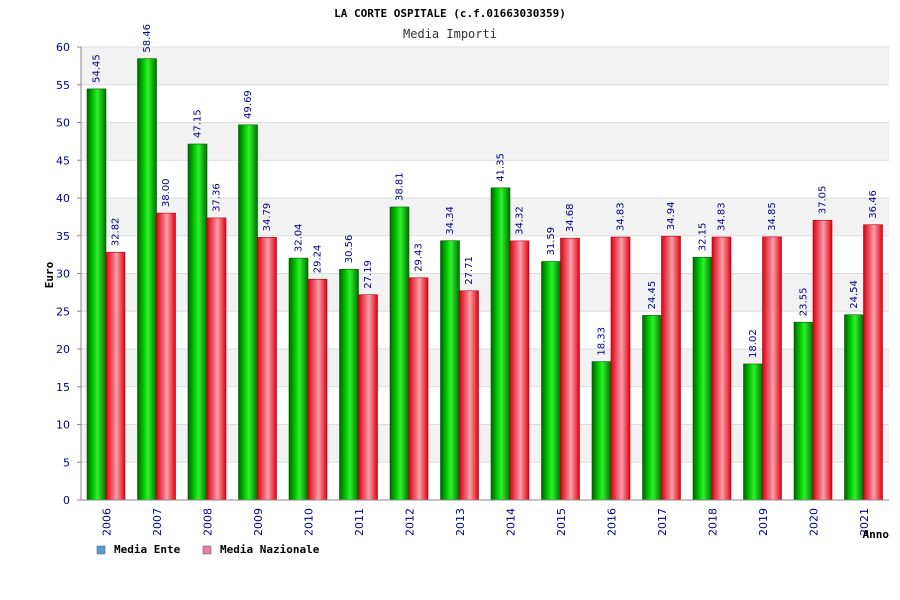 The height and width of the screenshot is (600, 900). I want to click on data-label: 32.15, so click(703, 237).